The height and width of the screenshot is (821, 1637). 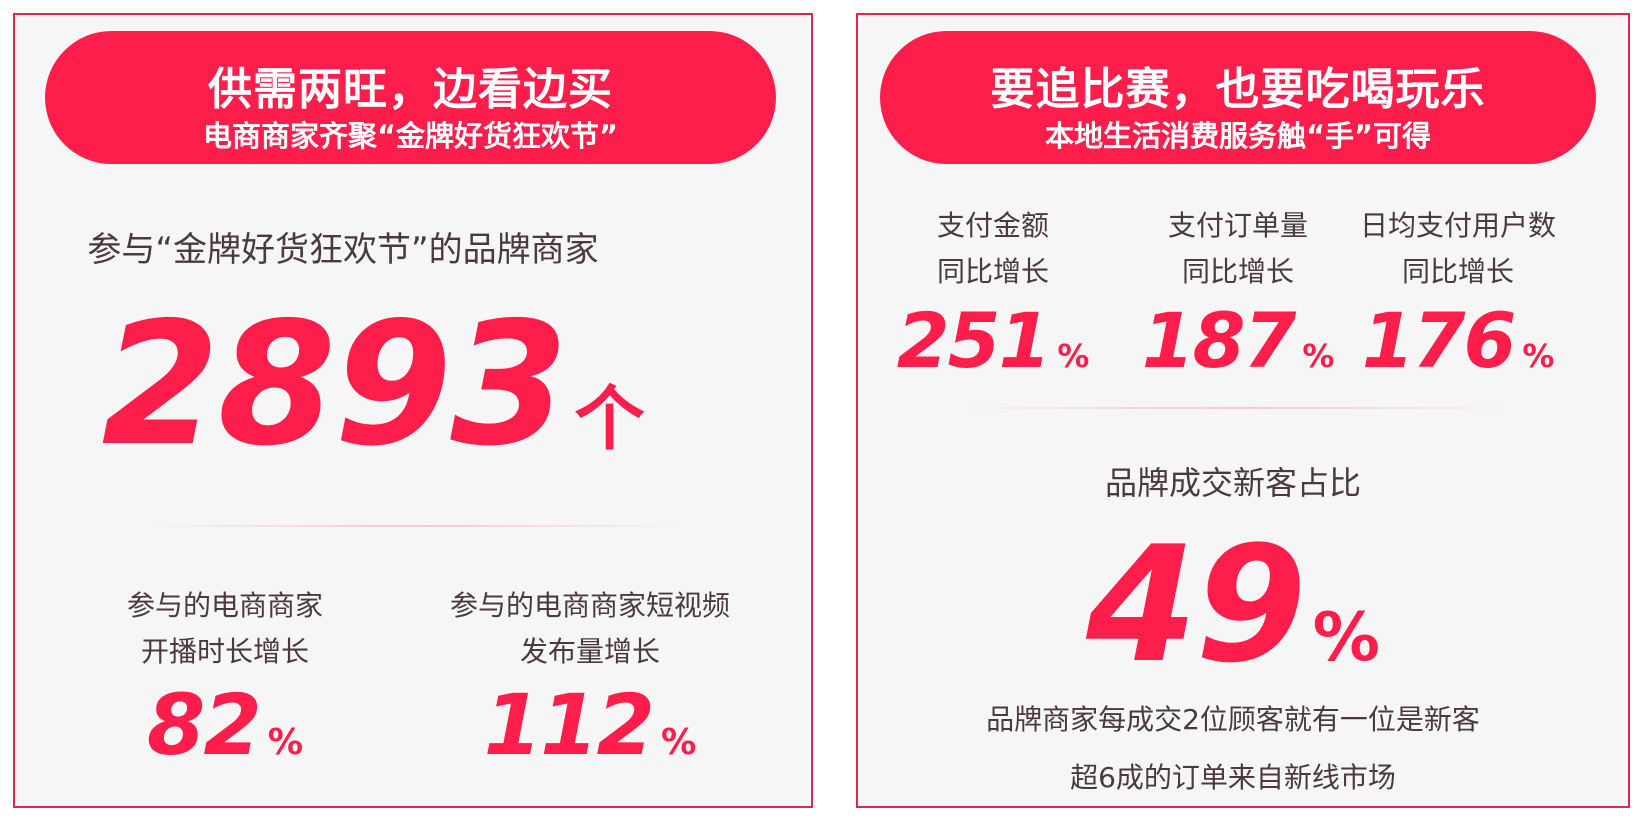 I want to click on right-banner-subtitle: 本地生活消费服务触“手”可得, so click(x=1238, y=136).